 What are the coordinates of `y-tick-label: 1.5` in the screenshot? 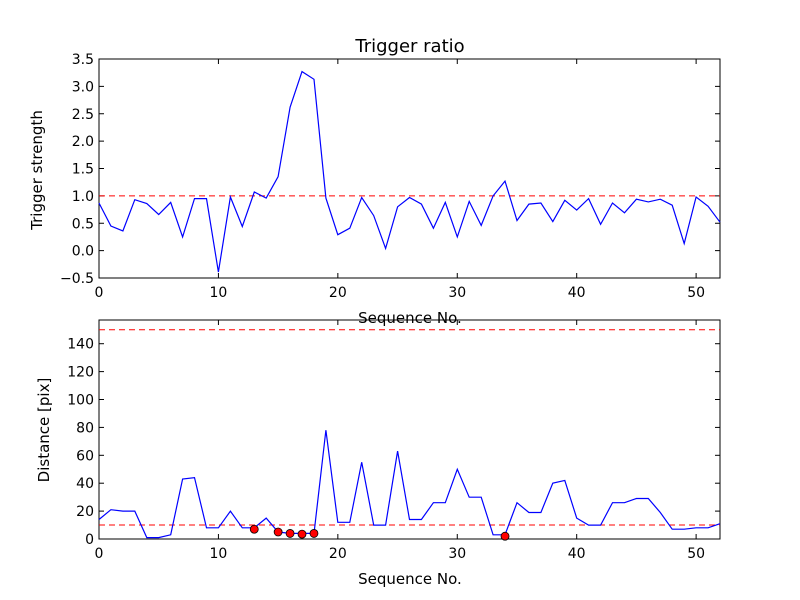 It's located at (83, 170).